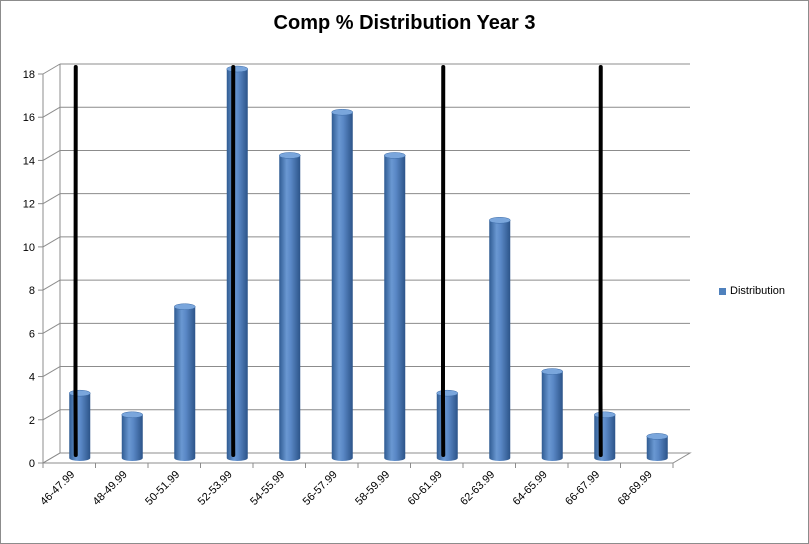 This screenshot has height=544, width=809. What do you see at coordinates (32, 464) in the screenshot?
I see `y-tick-label: 0` at bounding box center [32, 464].